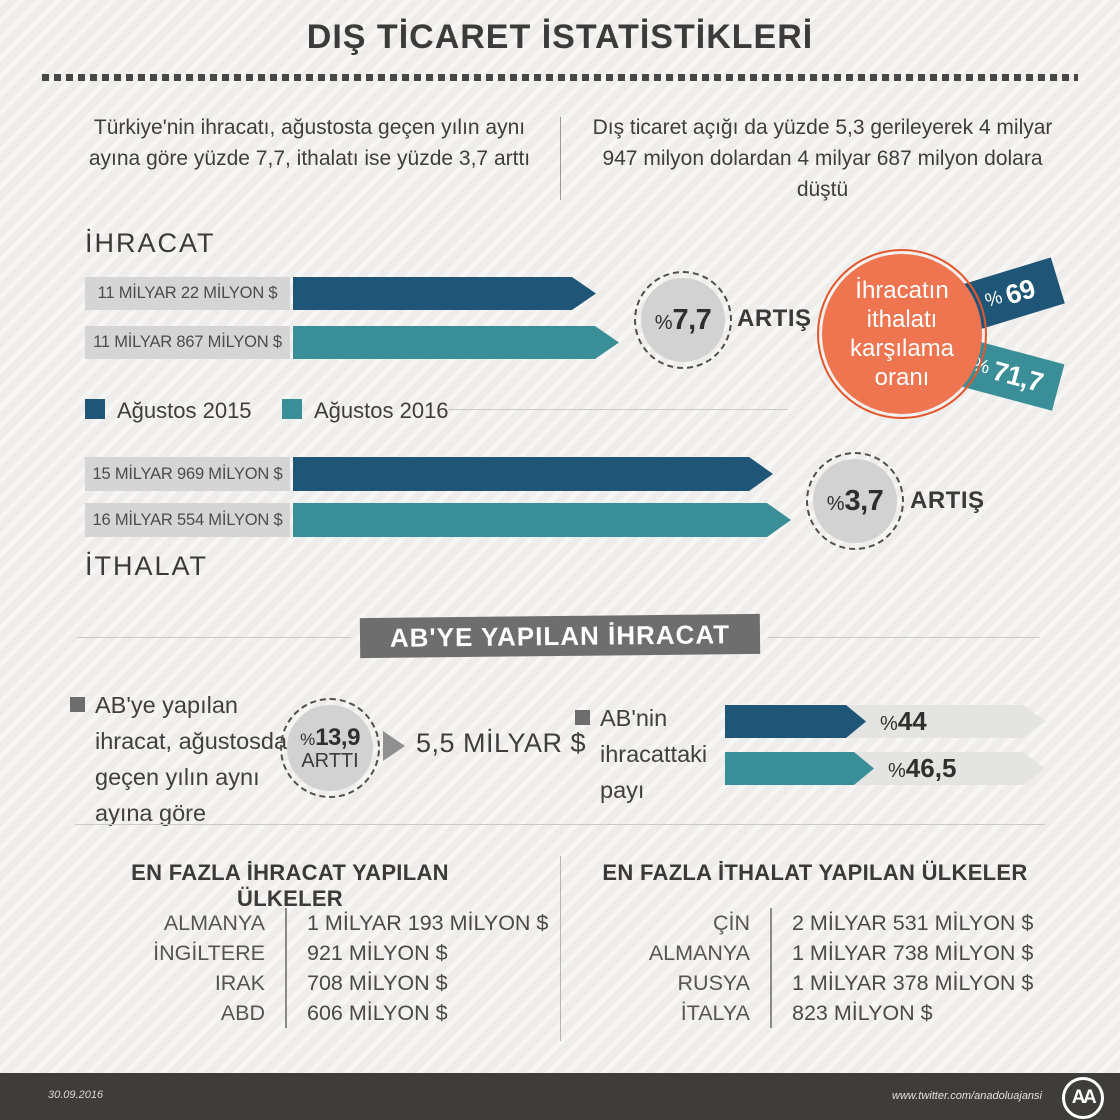 The height and width of the screenshot is (1120, 1120). What do you see at coordinates (830, 953) in the screenshot?
I see `table-row: ALMANYA 1 MİLYAR 738 MİLYON $` at bounding box center [830, 953].